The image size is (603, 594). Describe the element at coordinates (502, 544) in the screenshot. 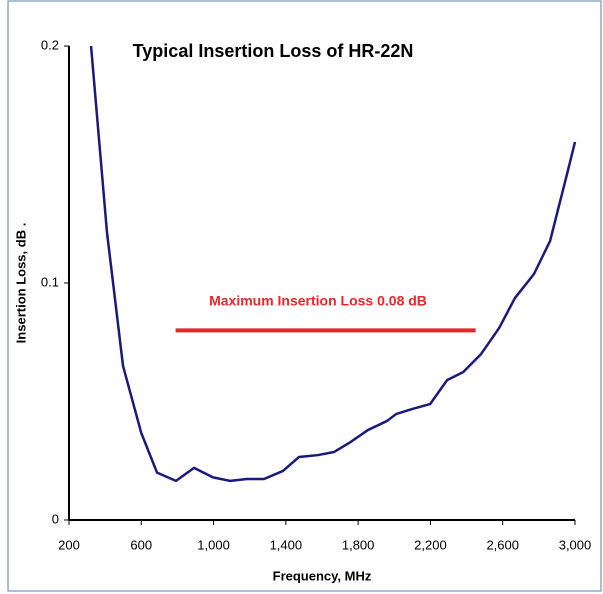

I see `x-tick-label: 2,600` at that location.